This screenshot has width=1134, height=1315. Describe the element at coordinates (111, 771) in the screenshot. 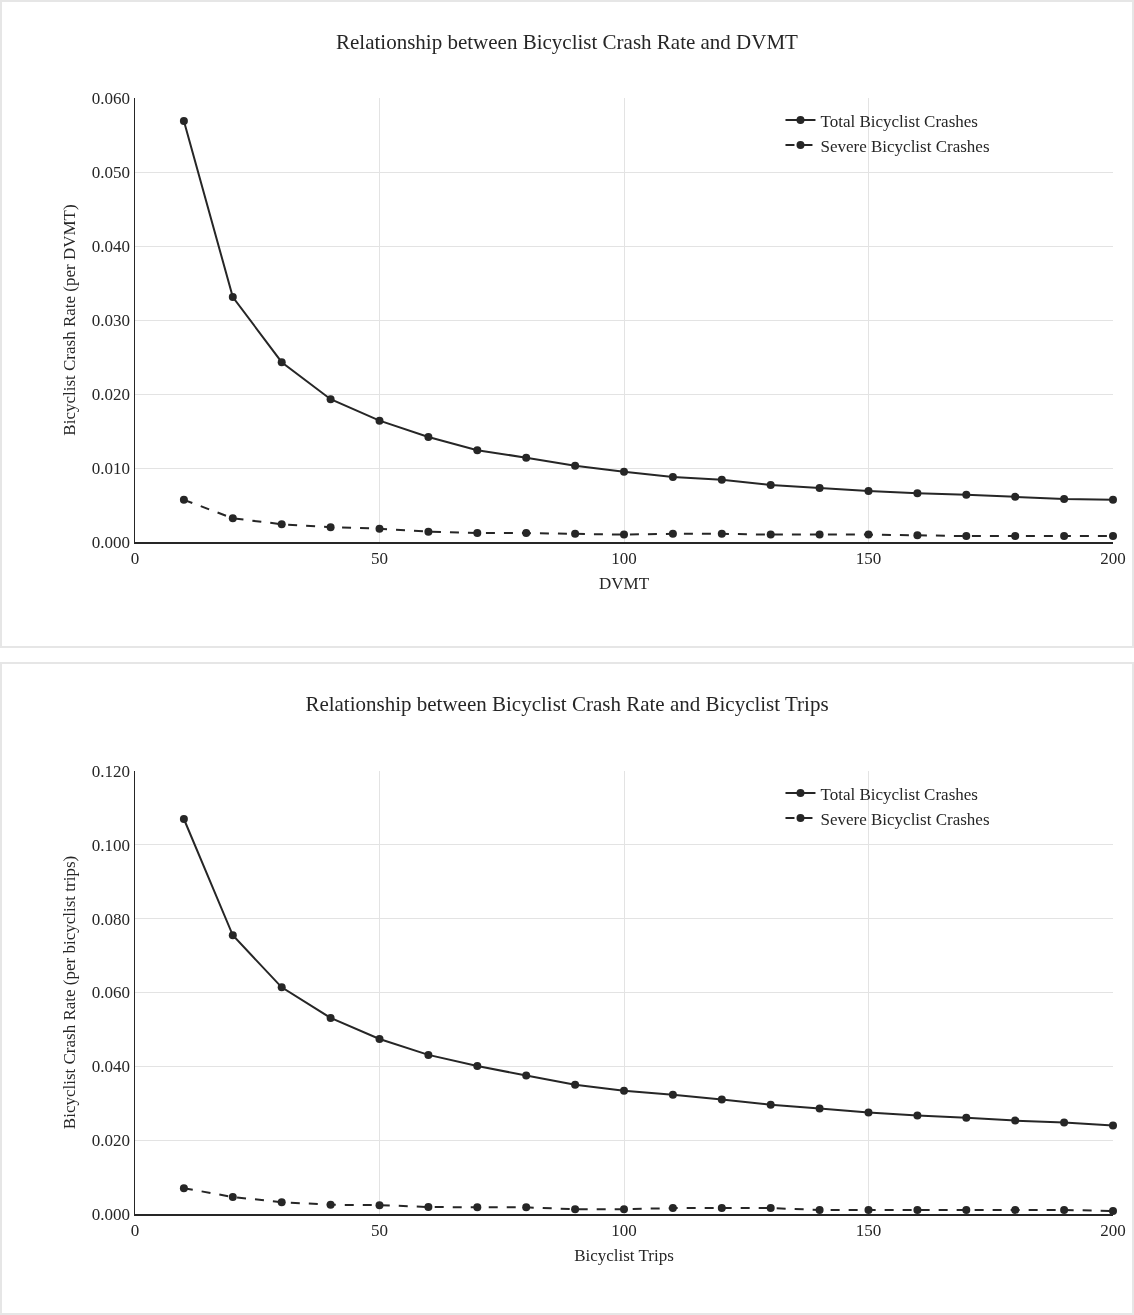

I see `y-tick-label: 0.120` at that location.